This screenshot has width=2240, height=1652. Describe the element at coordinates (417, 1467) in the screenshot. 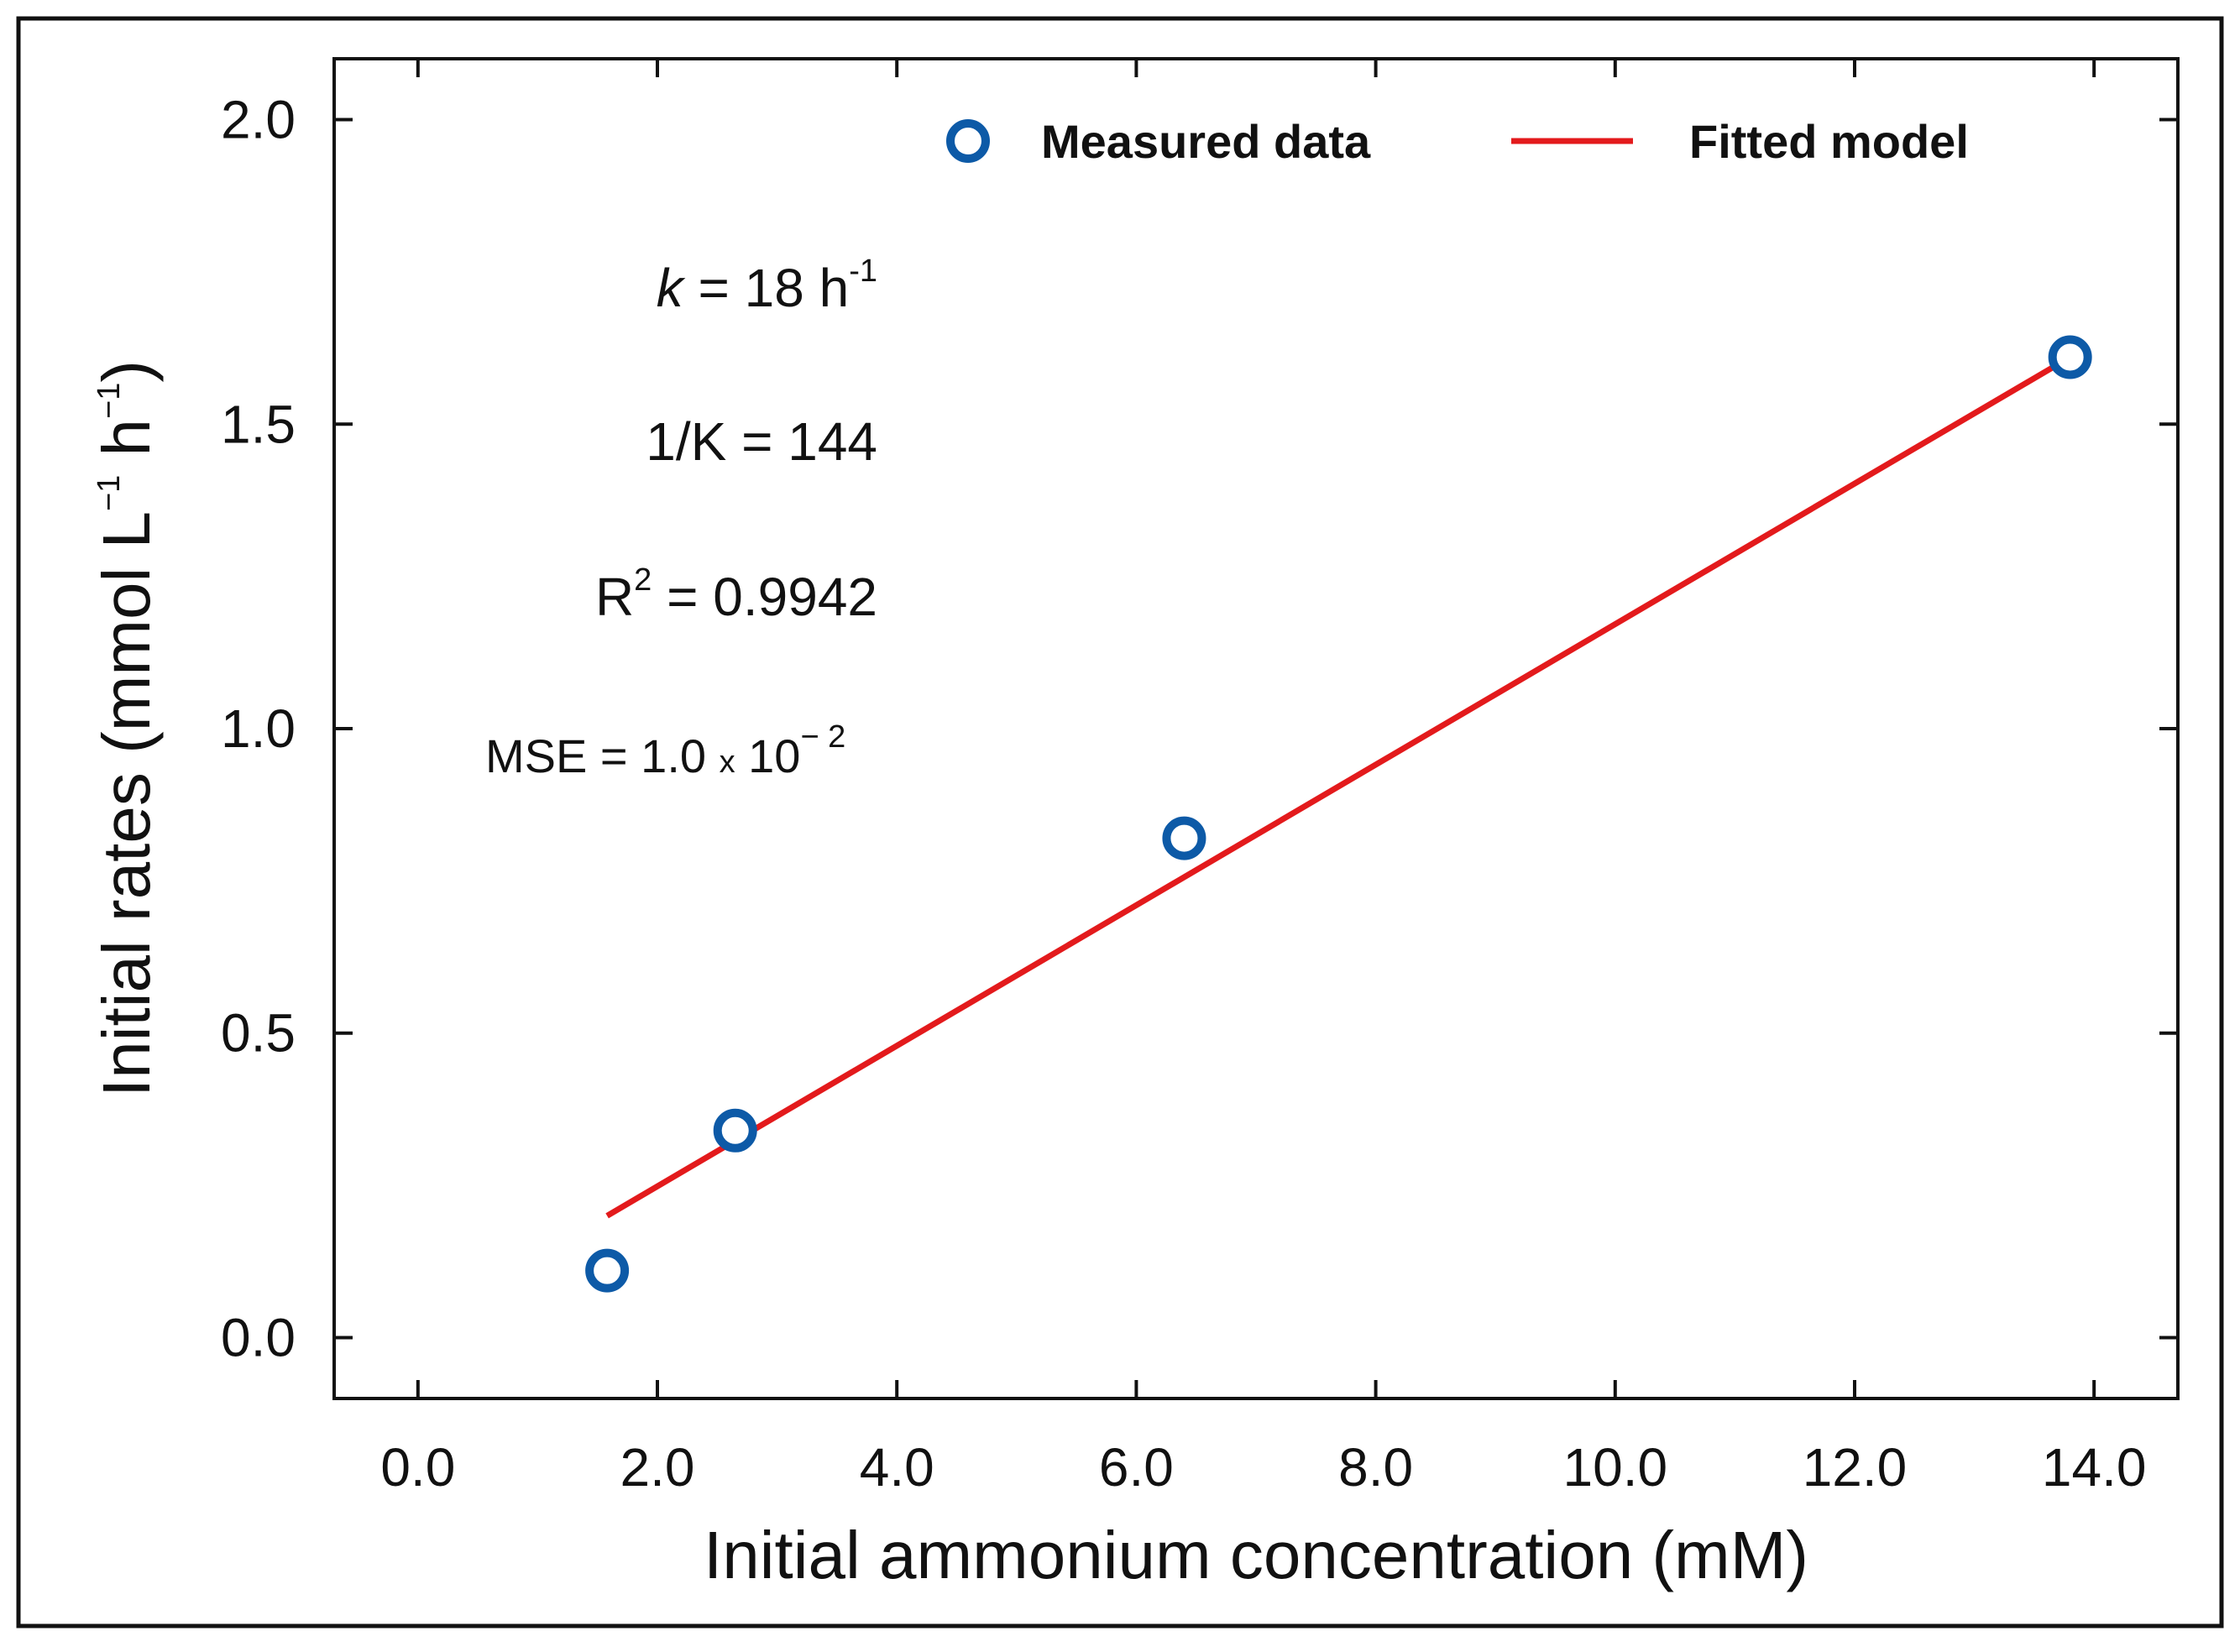

I see `x-tick-label: 0.0` at that location.